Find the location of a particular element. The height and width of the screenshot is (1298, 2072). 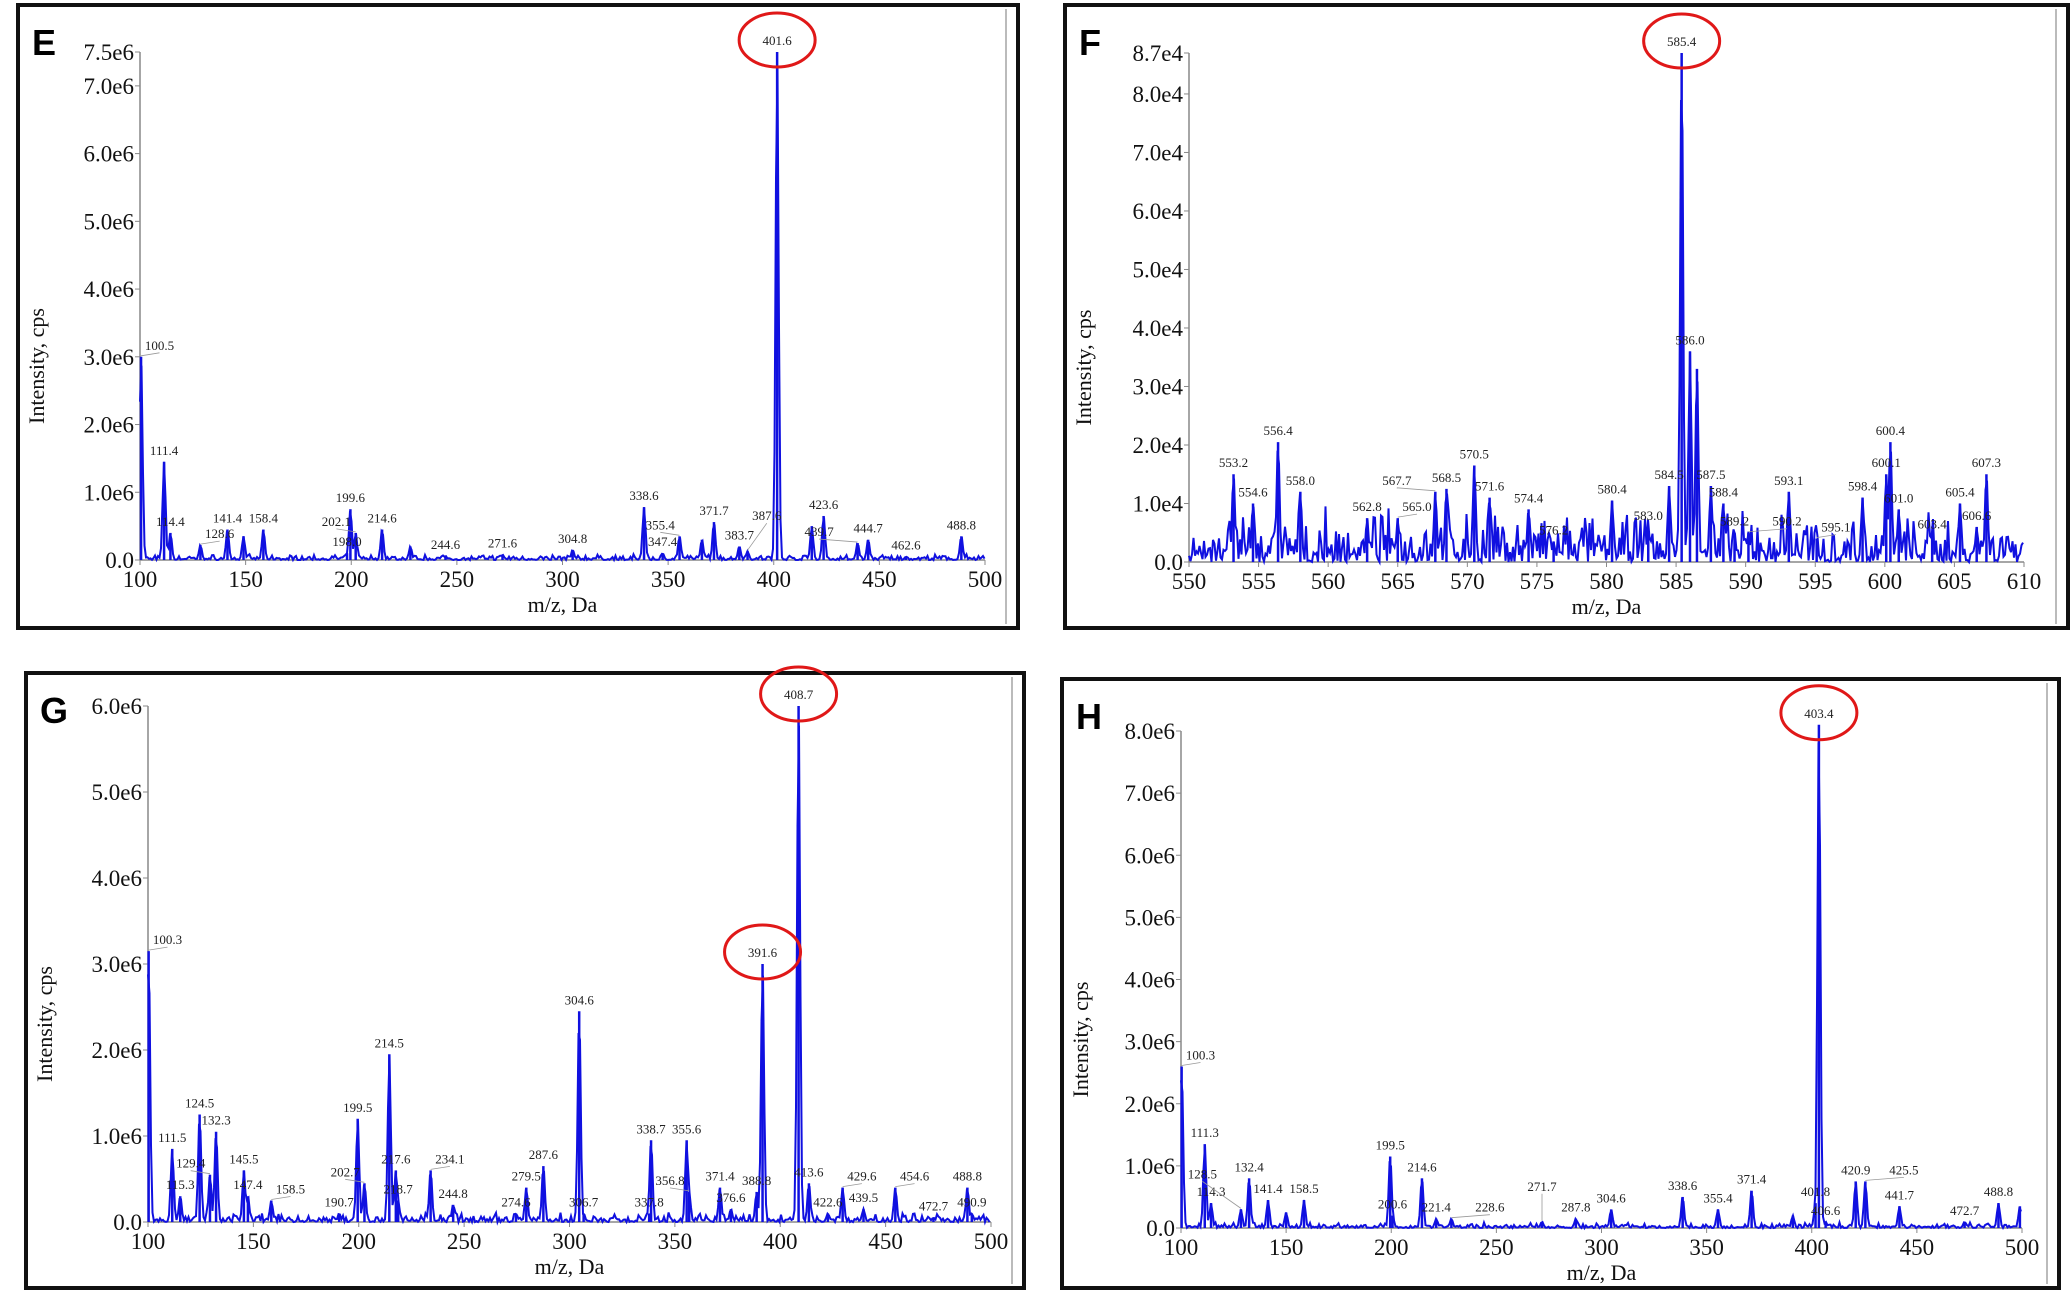

peak-label: 338.7 is located at coordinates (651, 1128).